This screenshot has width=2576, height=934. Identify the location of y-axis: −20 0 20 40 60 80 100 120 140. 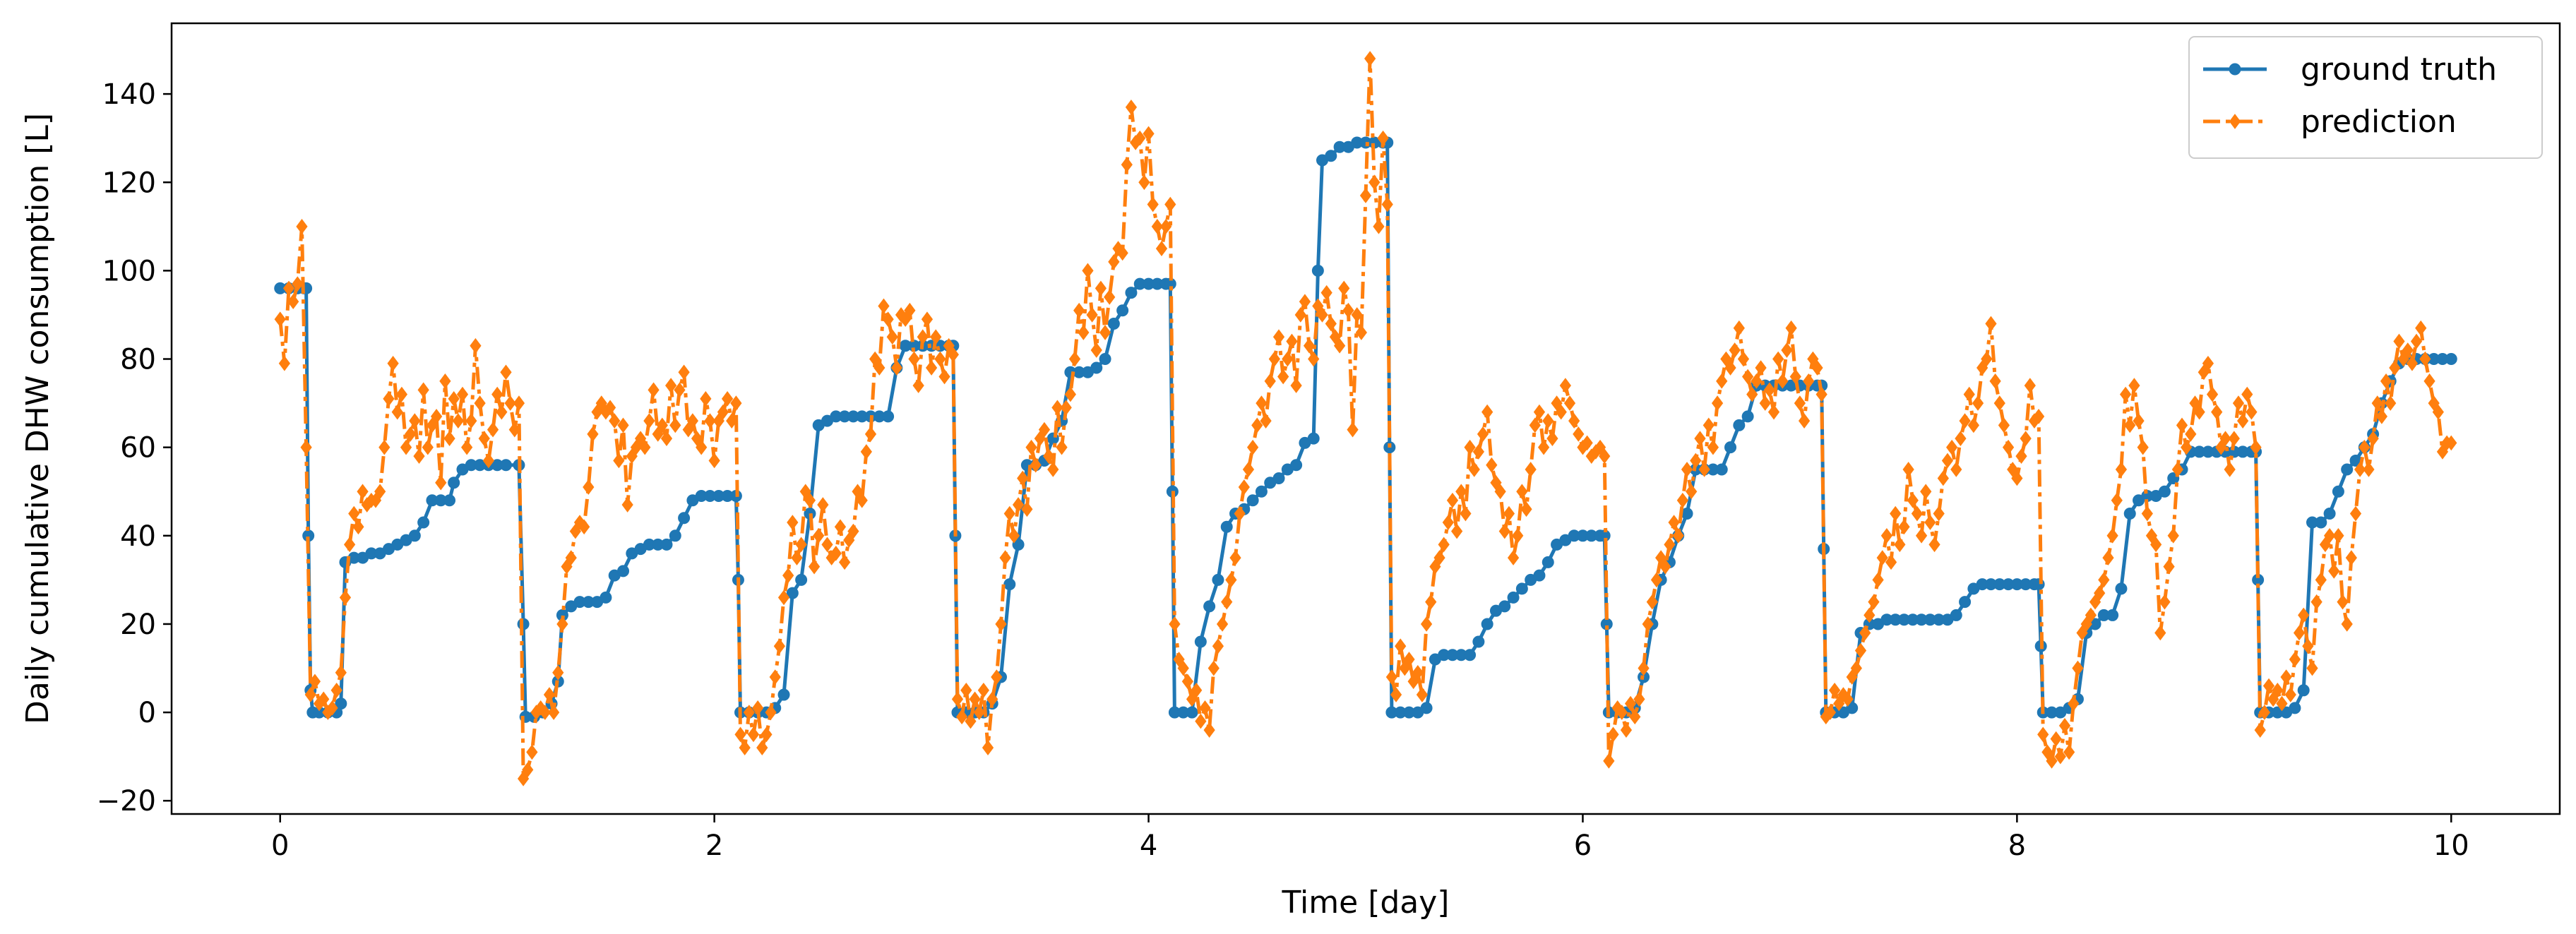
(134, 448).